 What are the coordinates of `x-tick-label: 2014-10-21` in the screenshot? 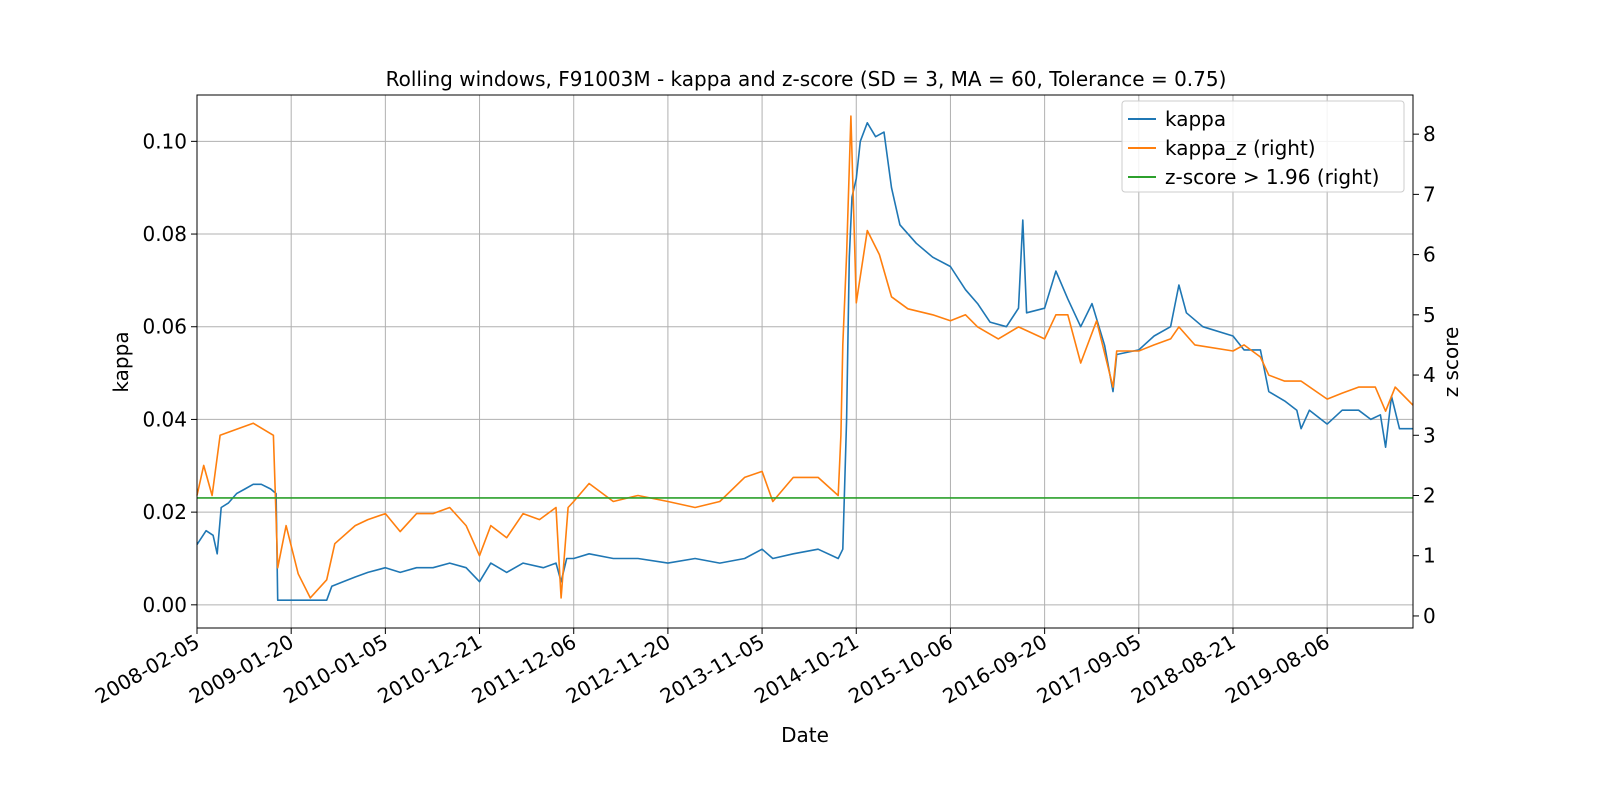 It's located at (806, 669).